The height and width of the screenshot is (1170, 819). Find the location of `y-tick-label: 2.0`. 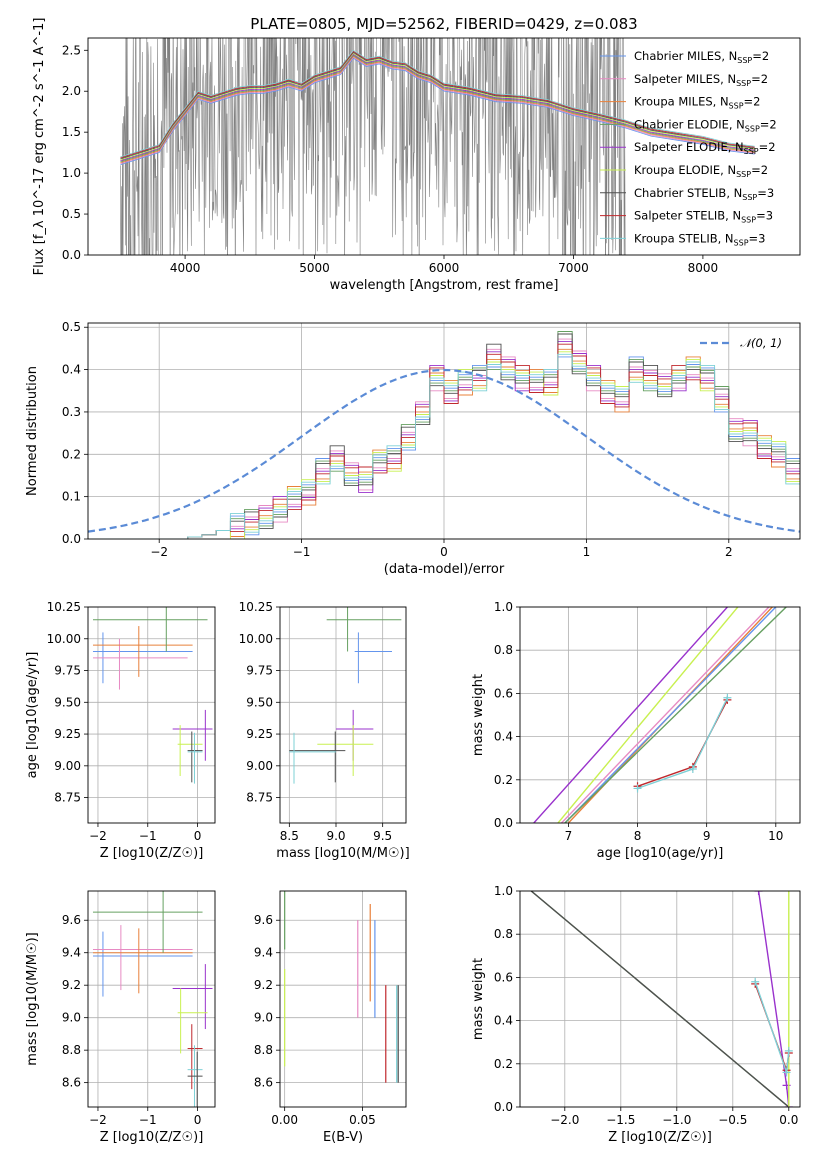

y-tick-label: 2.0 is located at coordinates (71, 91).